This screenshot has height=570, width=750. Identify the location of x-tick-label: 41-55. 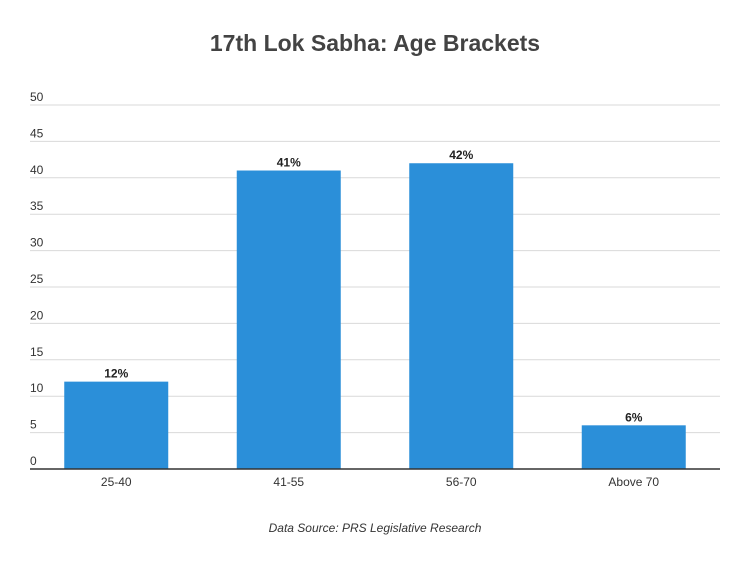
(288, 482).